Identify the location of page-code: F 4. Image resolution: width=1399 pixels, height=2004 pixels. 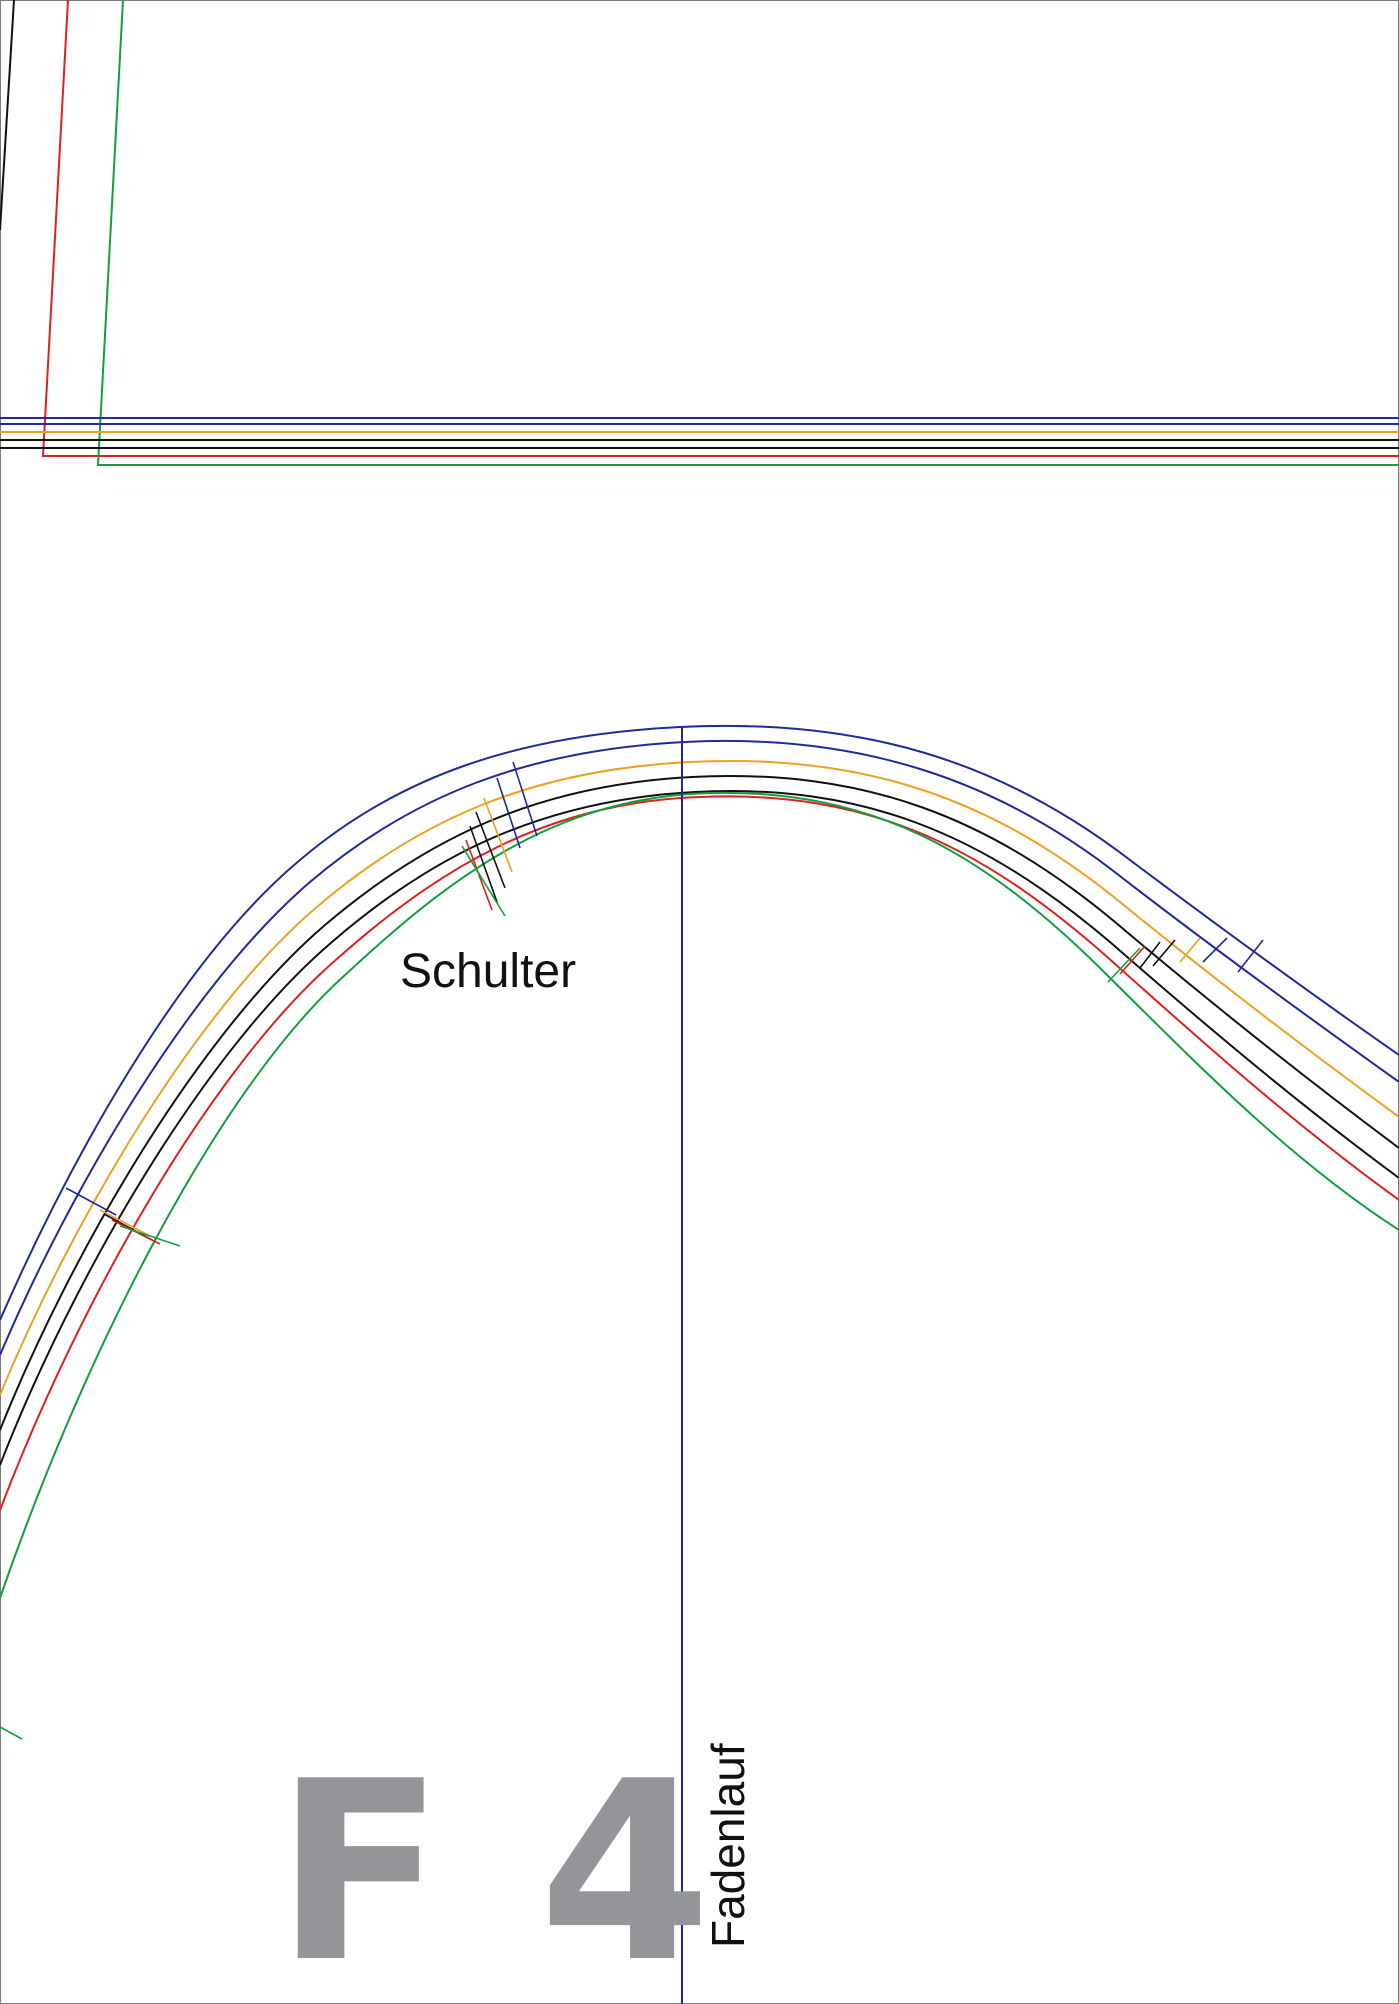
(495, 1866).